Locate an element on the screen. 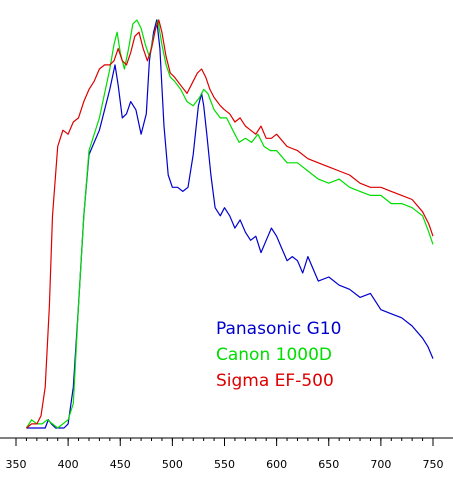 This screenshot has height=480, width=453. x-tick-label: 700 is located at coordinates (380, 464).